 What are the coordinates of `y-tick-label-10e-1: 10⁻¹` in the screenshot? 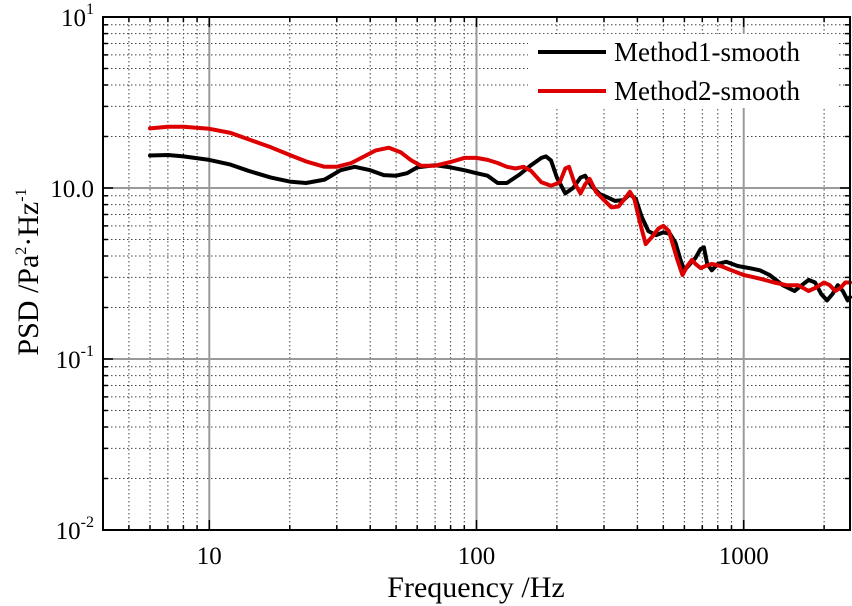 It's located at (75, 358).